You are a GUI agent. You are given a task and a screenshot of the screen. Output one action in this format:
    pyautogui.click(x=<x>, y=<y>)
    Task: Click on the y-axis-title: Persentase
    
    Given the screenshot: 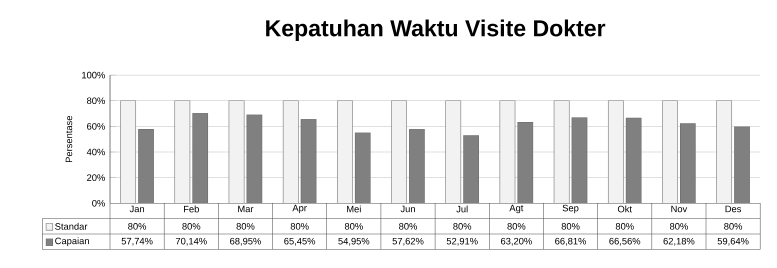 What is the action you would take?
    pyautogui.click(x=69, y=139)
    